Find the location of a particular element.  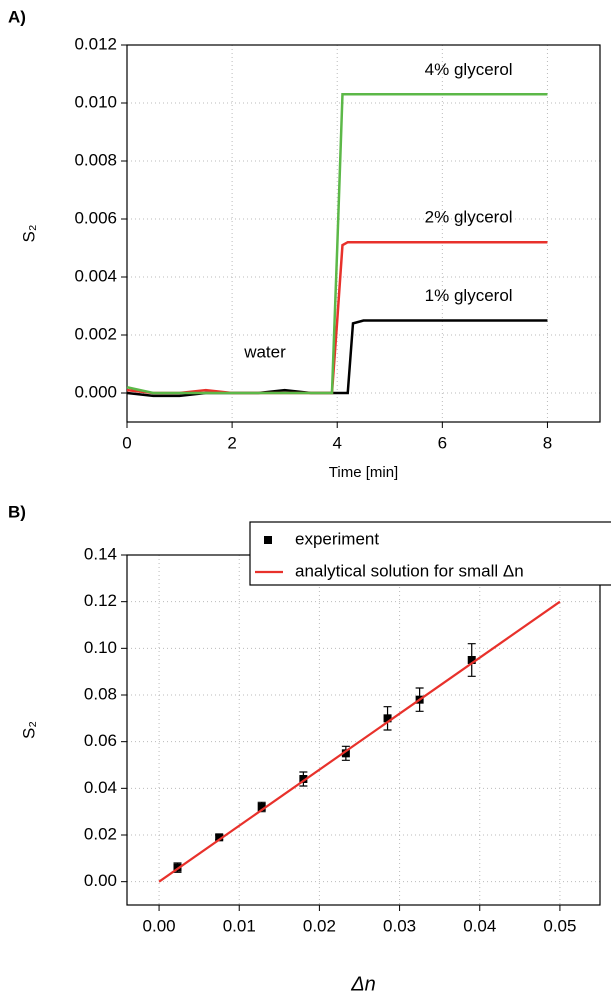

legend-entry: analytical solution for small Δn is located at coordinates (409, 570).